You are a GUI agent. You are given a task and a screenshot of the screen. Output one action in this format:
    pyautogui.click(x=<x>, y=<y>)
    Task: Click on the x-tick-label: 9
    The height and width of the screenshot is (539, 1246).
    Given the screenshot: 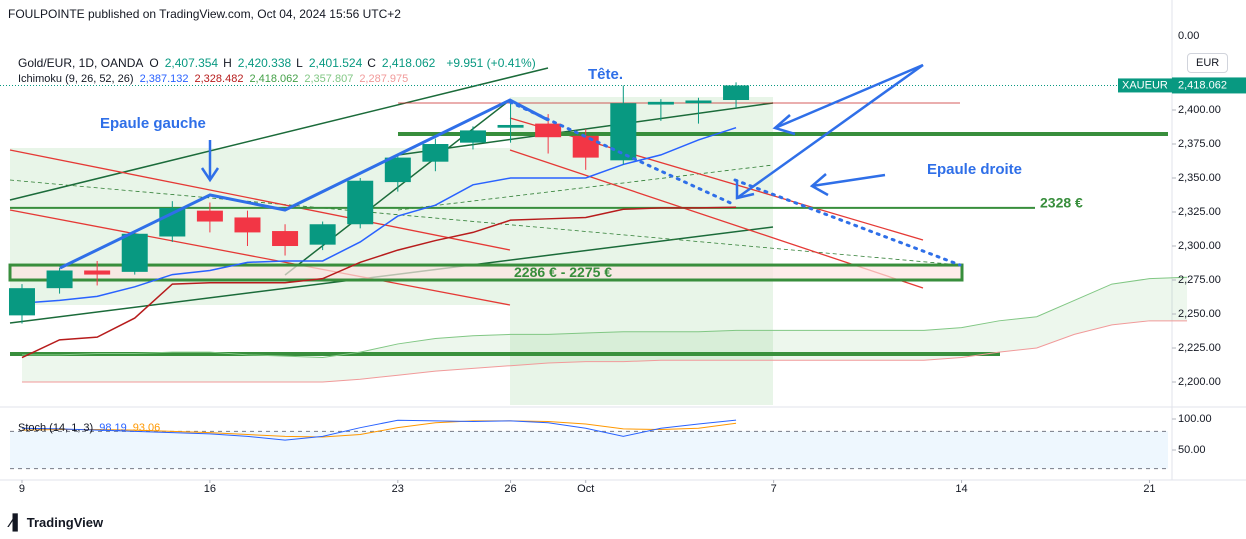 What is the action you would take?
    pyautogui.click(x=22, y=489)
    